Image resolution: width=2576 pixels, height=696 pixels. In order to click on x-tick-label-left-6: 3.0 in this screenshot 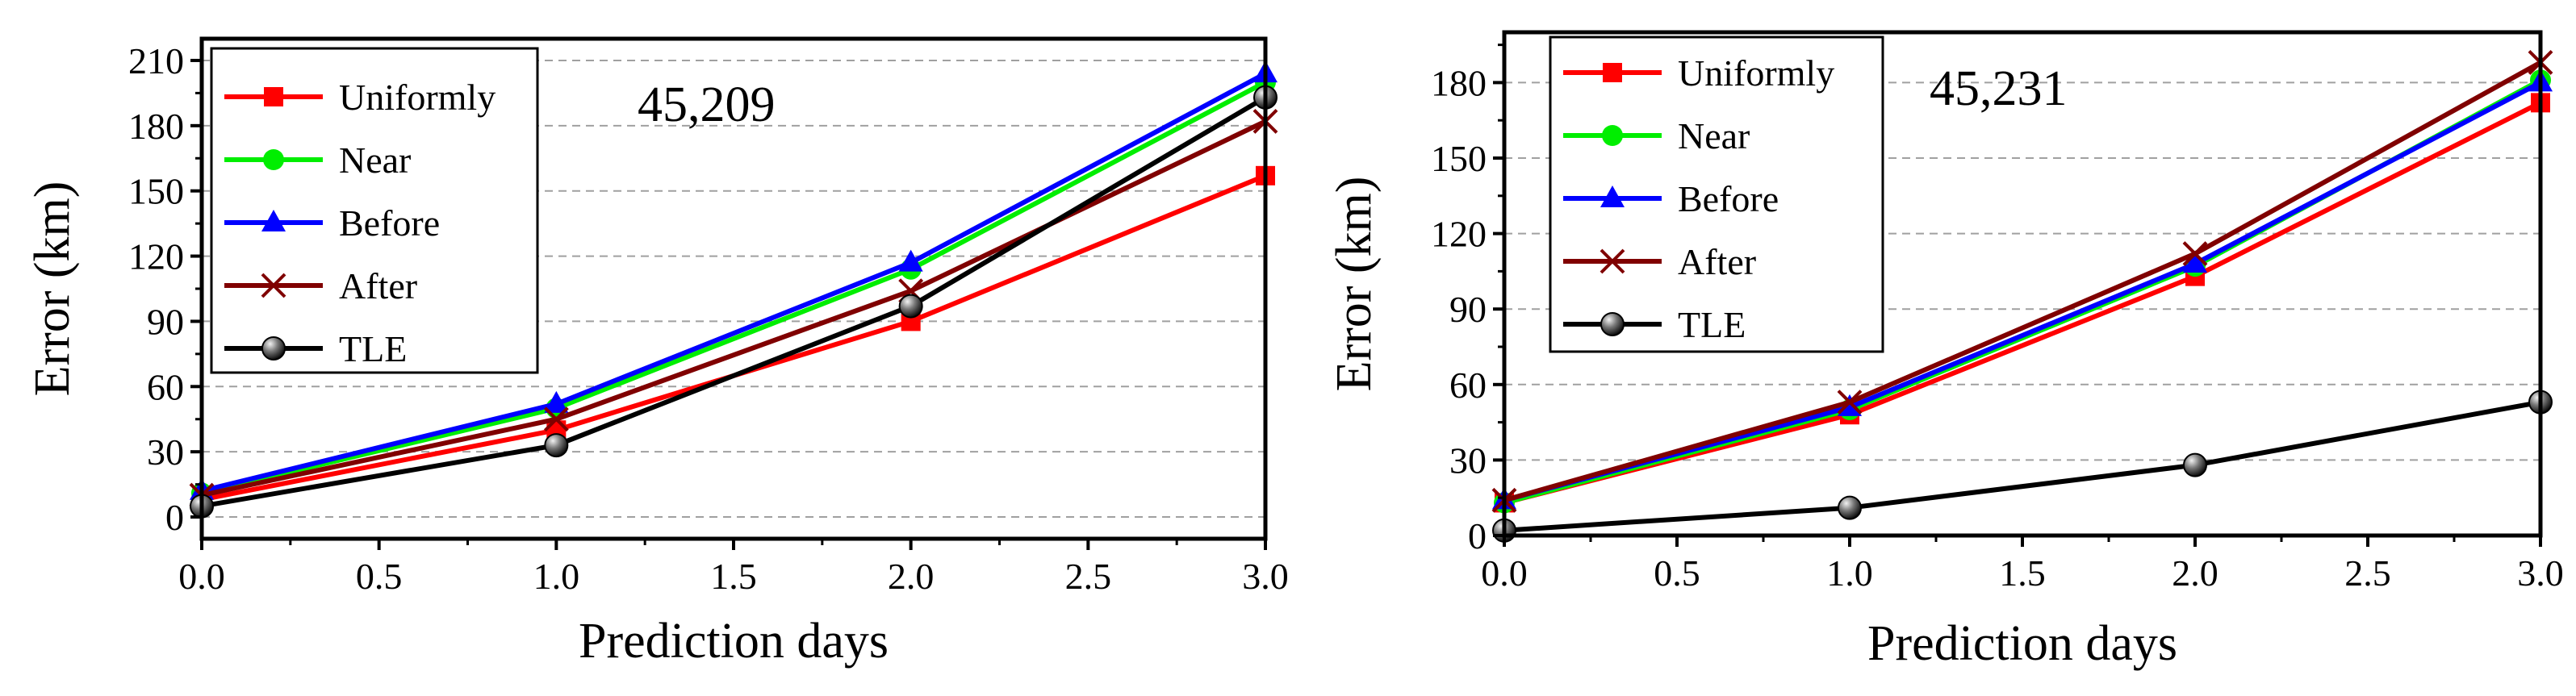, I will do `click(1265, 576)`.